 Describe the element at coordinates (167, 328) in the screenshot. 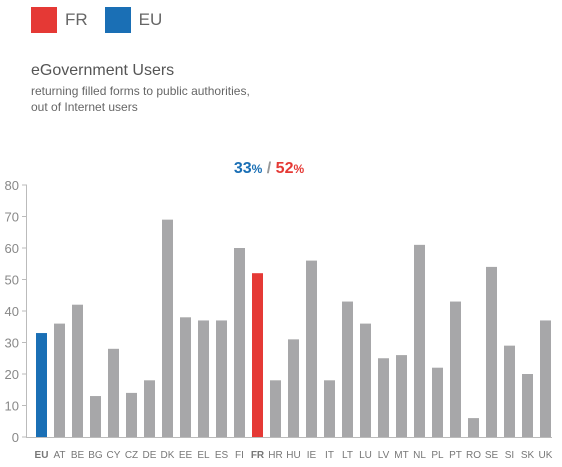

I see `bar-dk` at that location.